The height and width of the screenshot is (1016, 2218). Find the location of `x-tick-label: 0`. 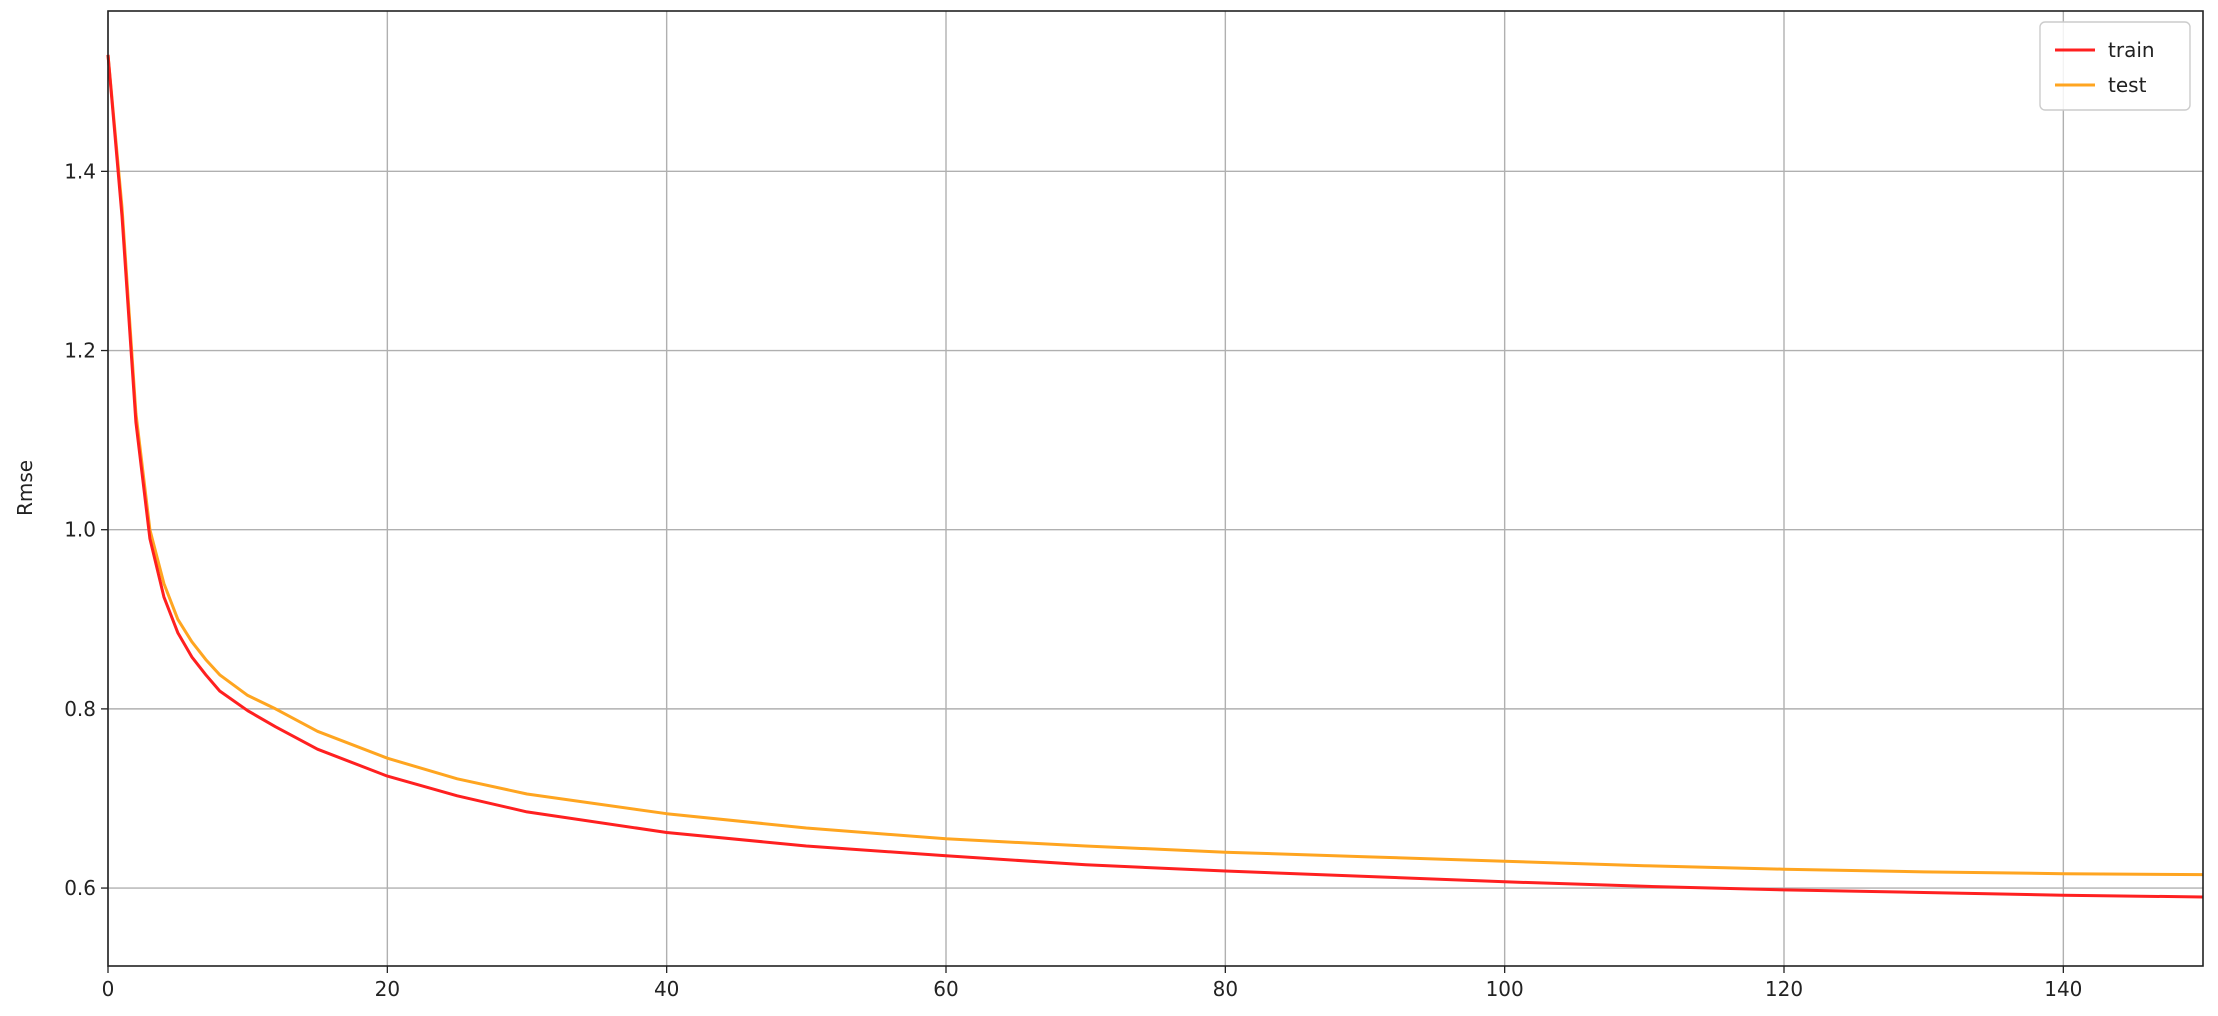

x-tick-label: 0 is located at coordinates (108, 989).